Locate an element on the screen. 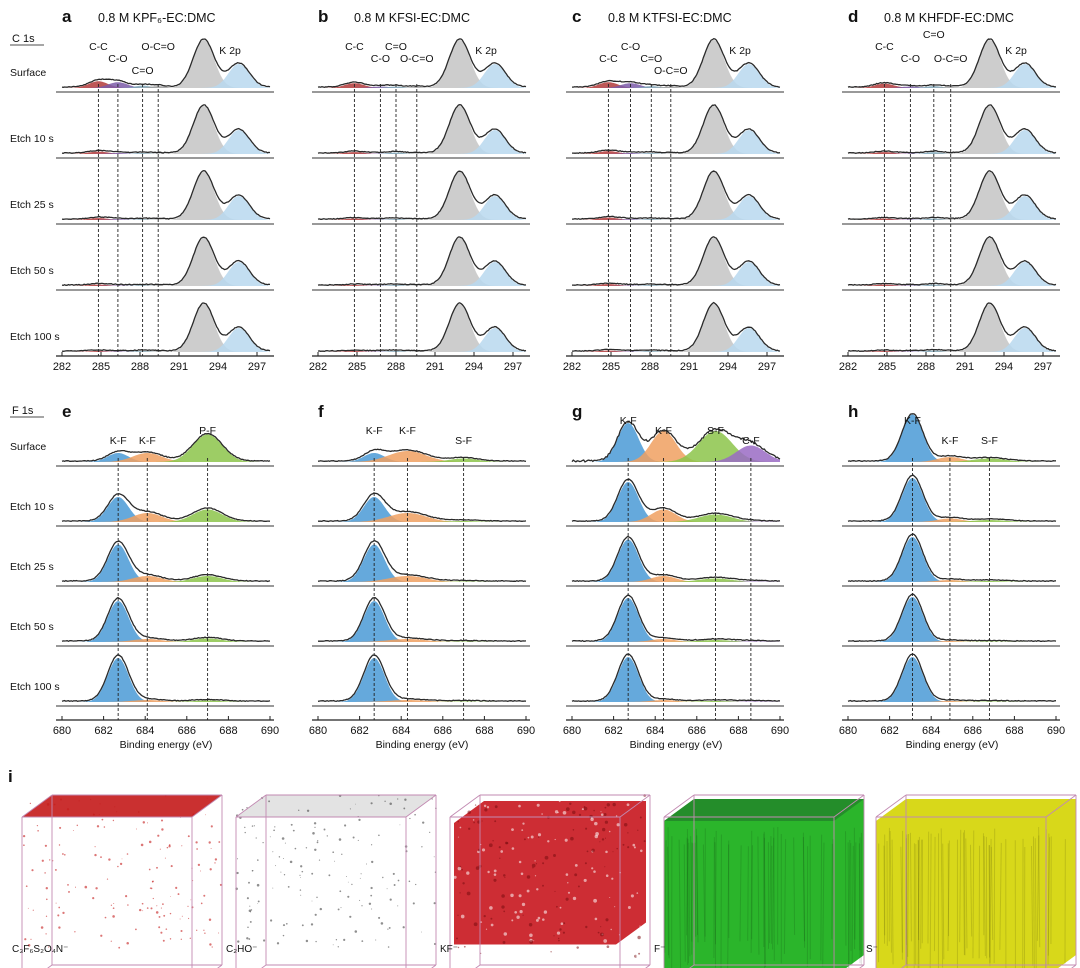  peak-fill-p-f is located at coordinates (166, 579).